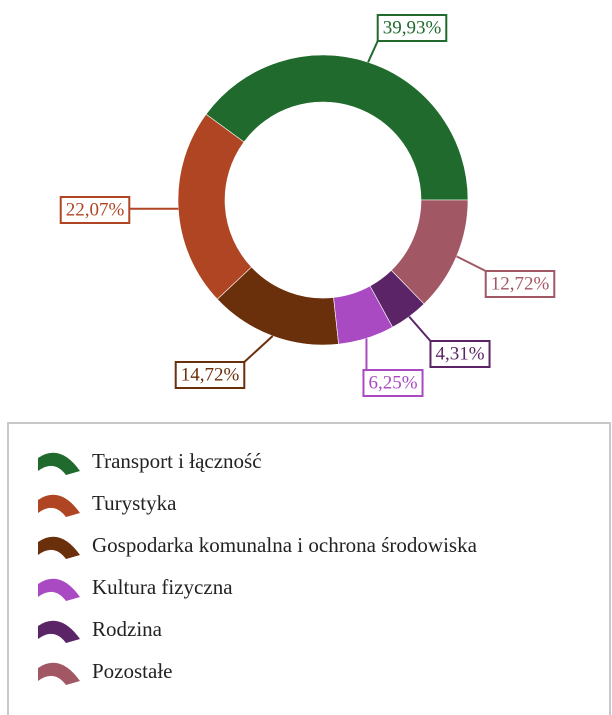 Image resolution: width=612 pixels, height=715 pixels. I want to click on value-label: 14,72%, so click(210, 374).